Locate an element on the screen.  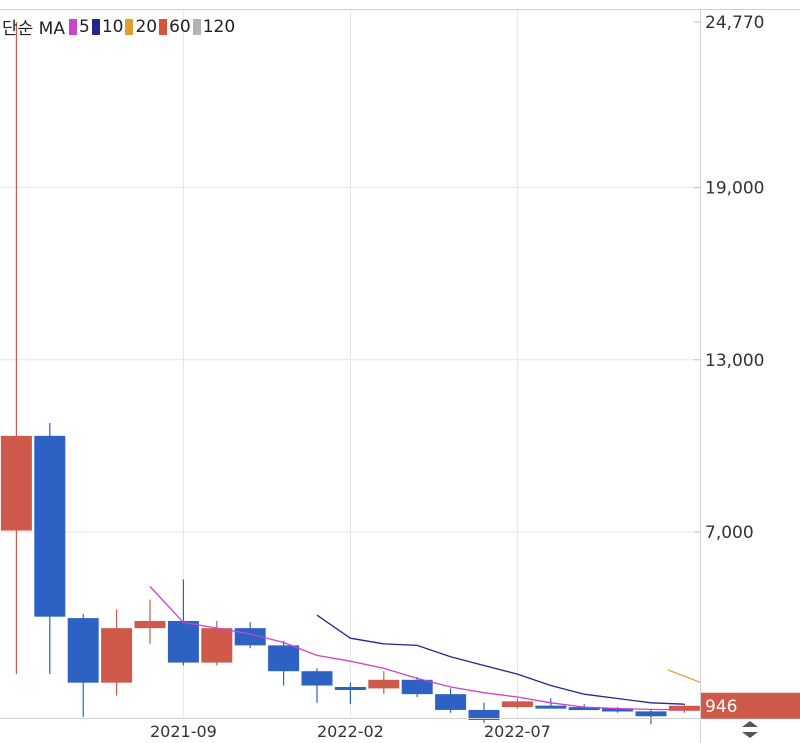
legend-swatch-ma120 is located at coordinates (196, 26).